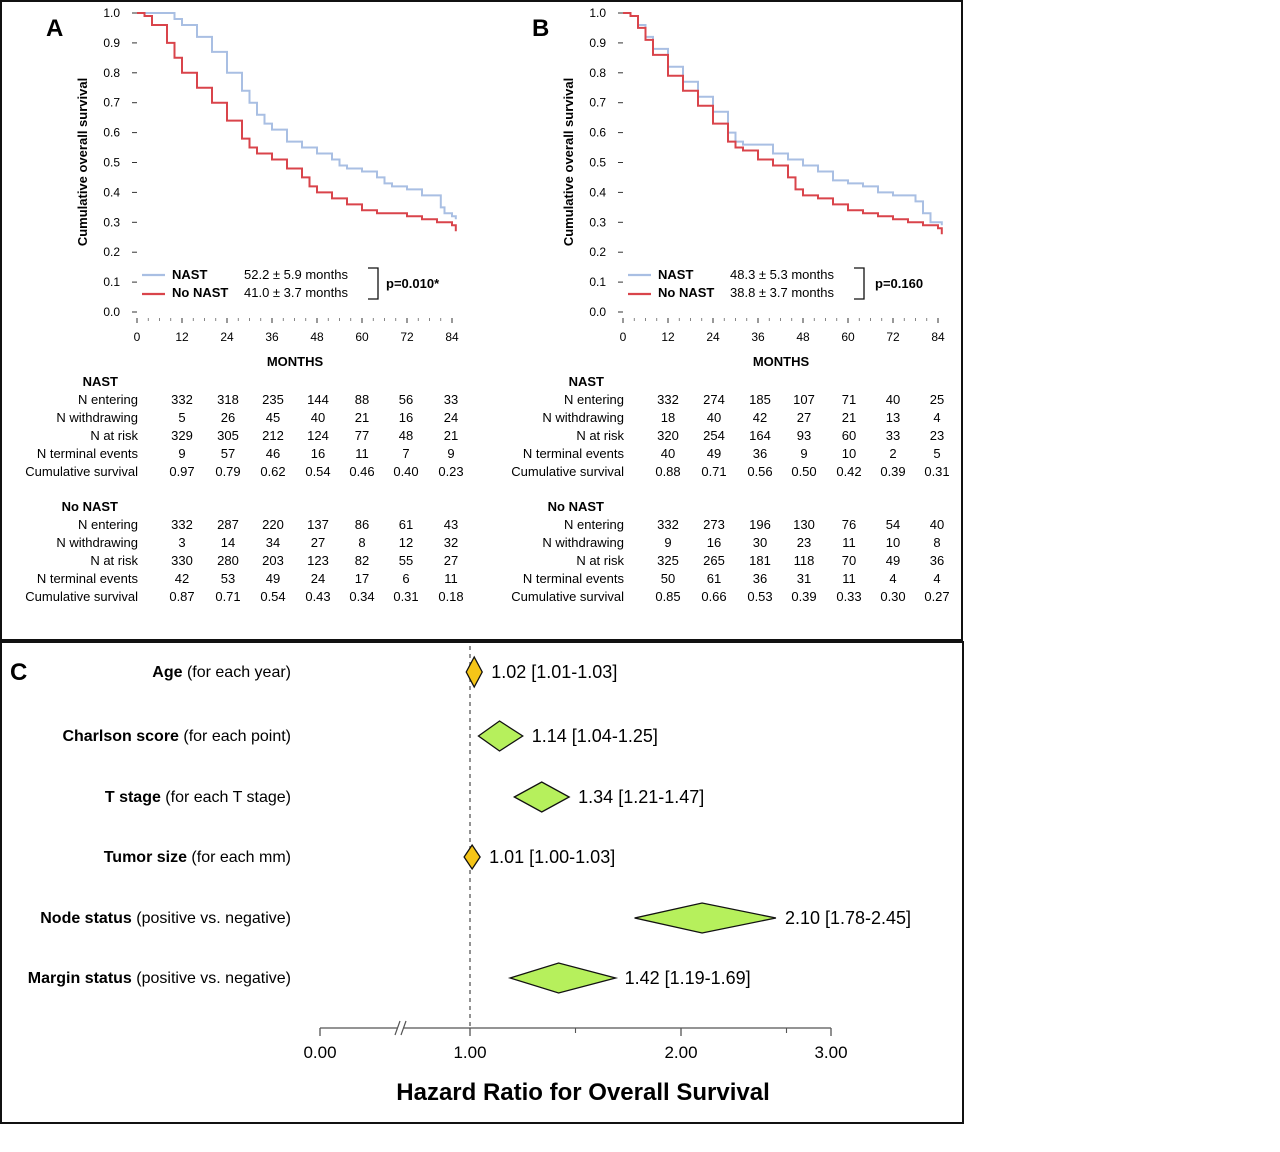 This screenshot has width=1280, height=1152. I want to click on forest-row-label-bold: Tumor size, so click(145, 857).